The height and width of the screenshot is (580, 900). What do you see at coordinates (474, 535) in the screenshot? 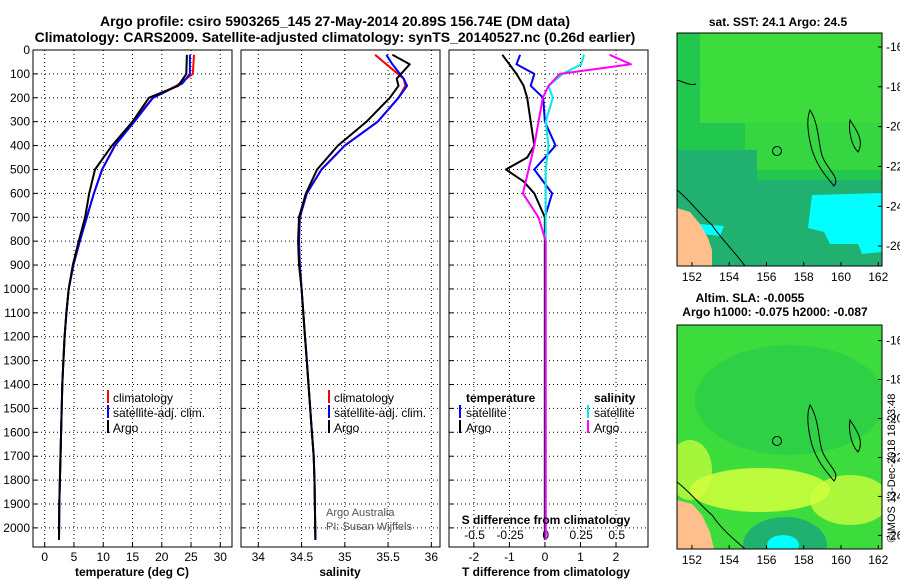
I see `salinity-difference-tick-label: -0.5` at bounding box center [474, 535].